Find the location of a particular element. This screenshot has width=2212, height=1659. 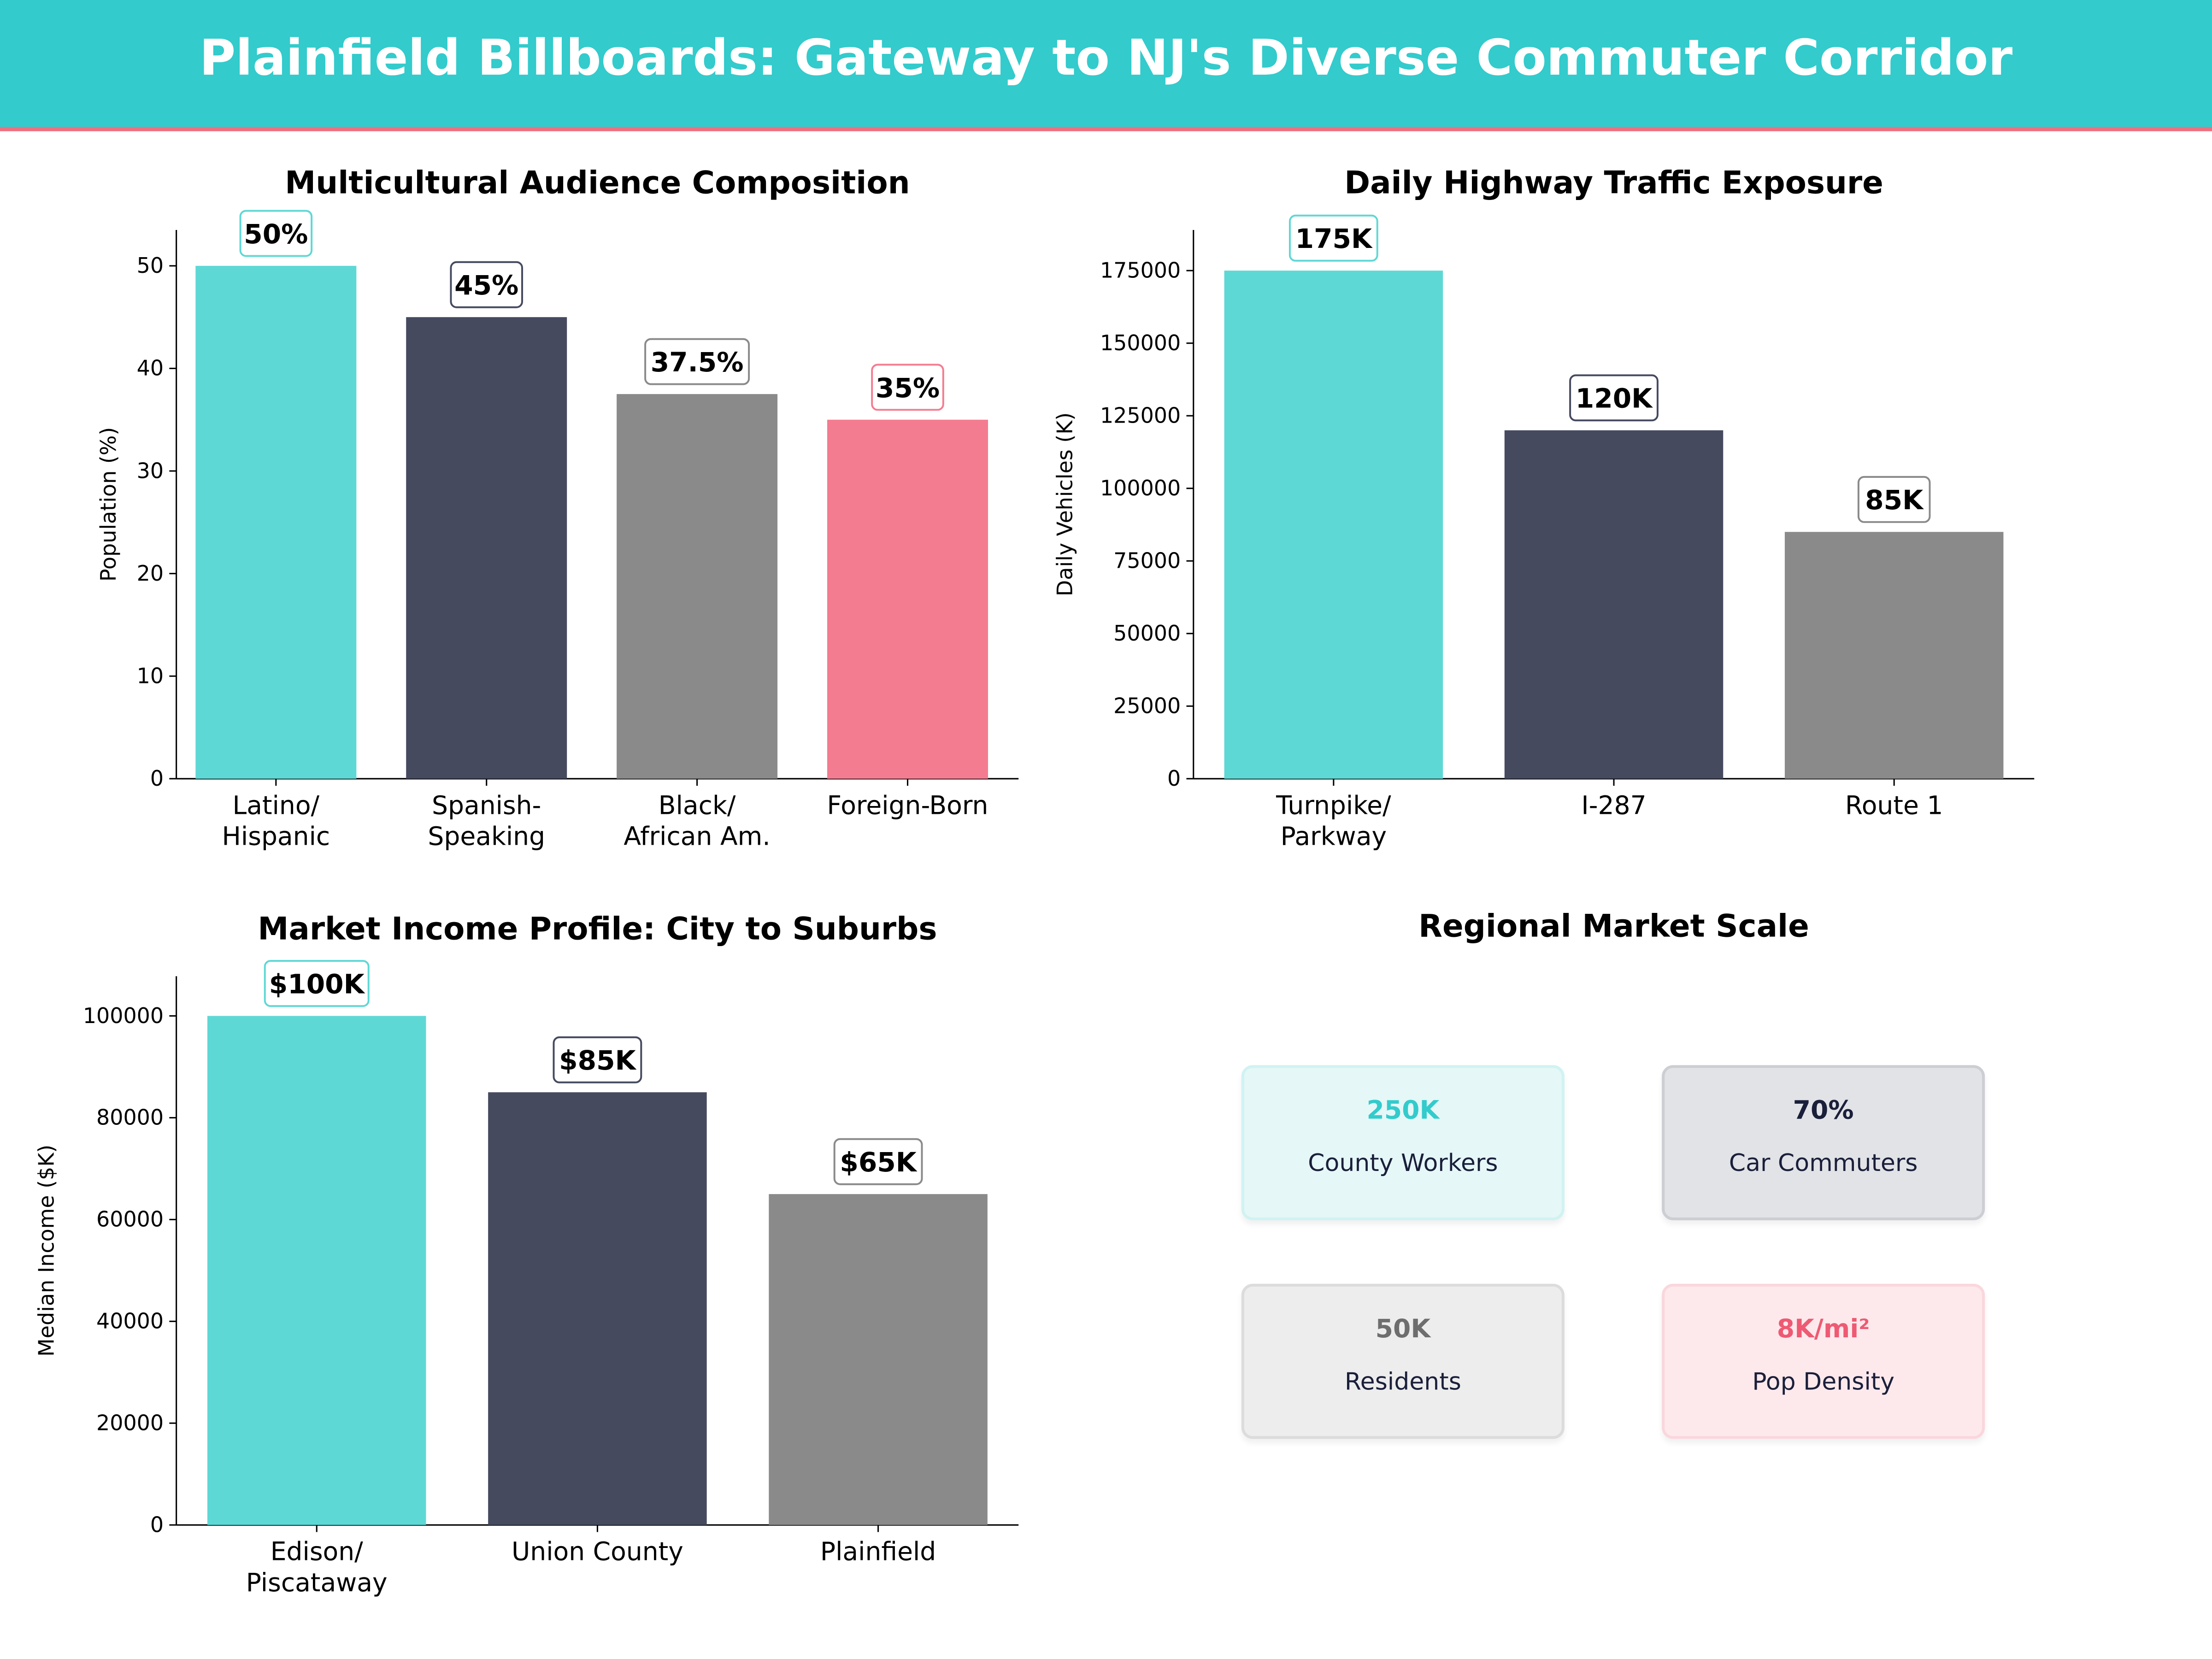

y-tick-label: 25000 is located at coordinates (1147, 706).